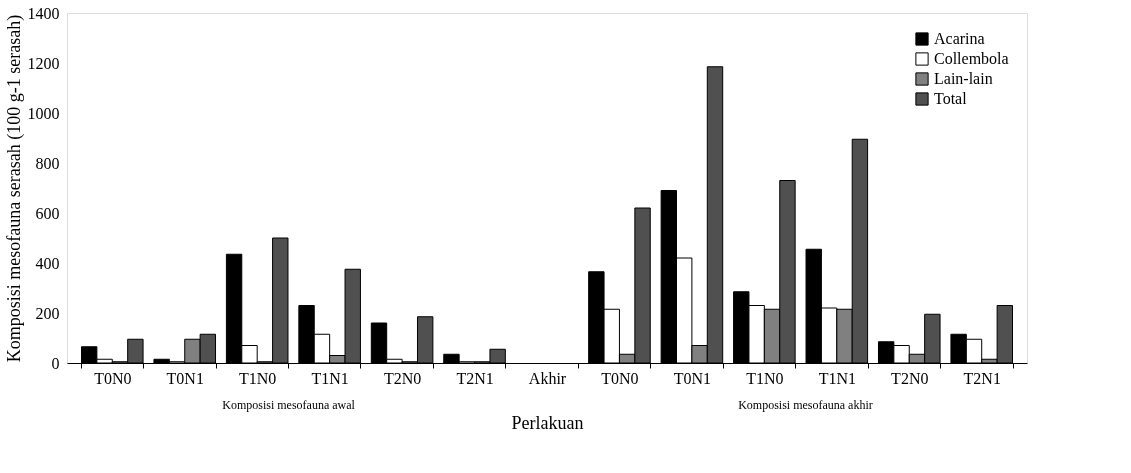 This screenshot has height=473, width=1131. Describe the element at coordinates (43, 113) in the screenshot. I see `y-tick-label: 1000` at that location.